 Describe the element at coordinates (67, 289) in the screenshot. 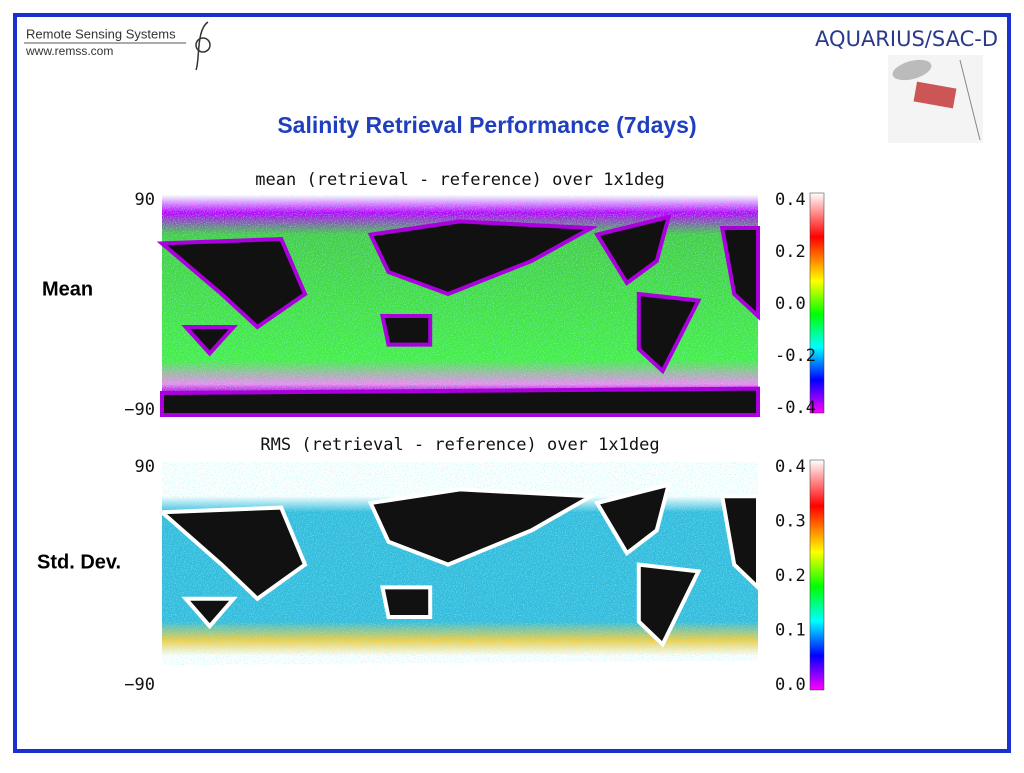

I see `row-label: Mean` at that location.